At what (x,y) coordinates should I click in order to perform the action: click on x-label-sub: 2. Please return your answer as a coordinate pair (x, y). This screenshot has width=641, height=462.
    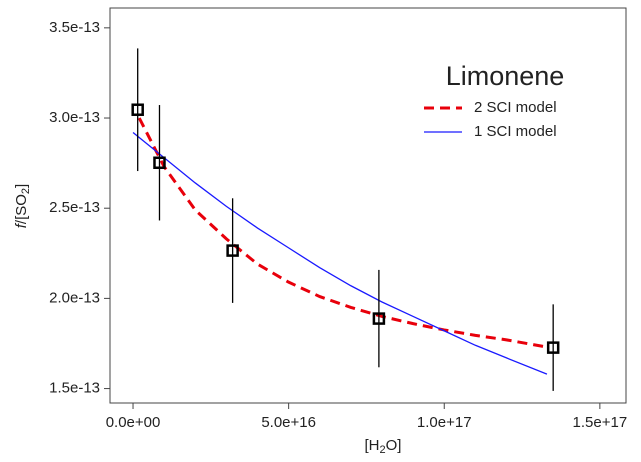
    Looking at the image, I should click on (383, 450).